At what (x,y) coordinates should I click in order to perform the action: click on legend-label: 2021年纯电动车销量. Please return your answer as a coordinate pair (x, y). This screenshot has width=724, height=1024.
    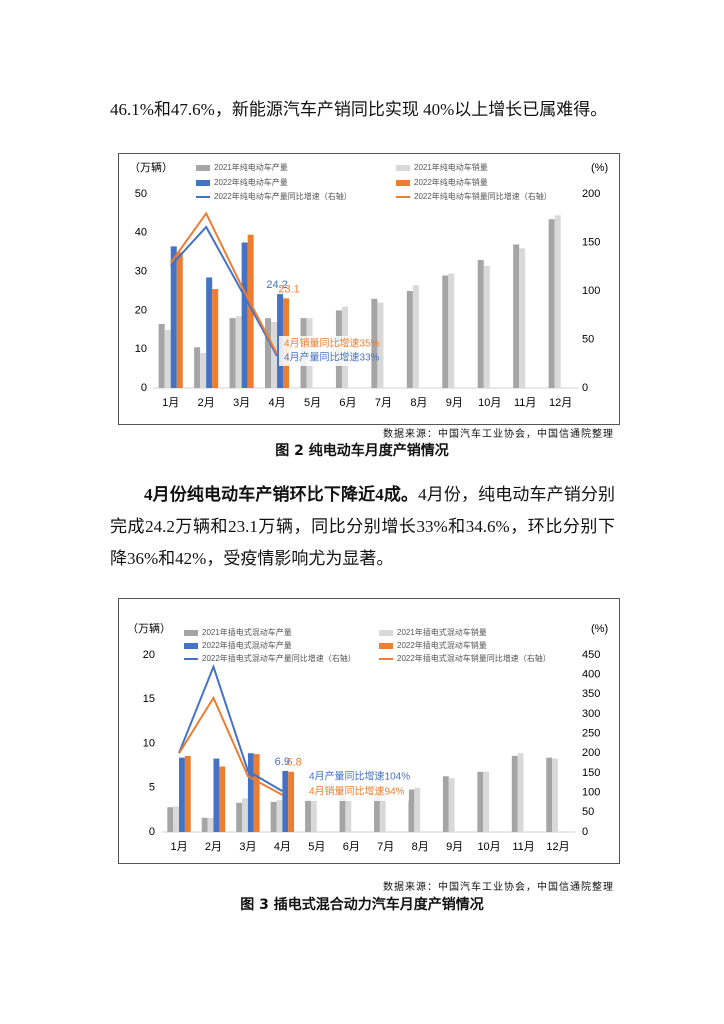
    Looking at the image, I should click on (451, 167).